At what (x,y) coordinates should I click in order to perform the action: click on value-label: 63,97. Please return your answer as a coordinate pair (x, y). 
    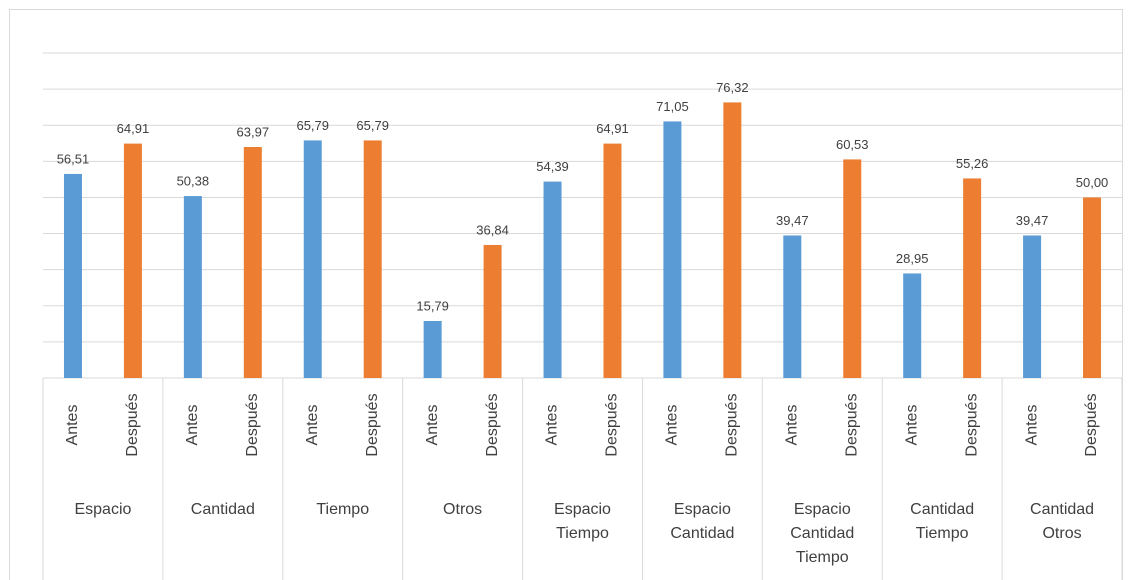
    Looking at the image, I should click on (253, 131).